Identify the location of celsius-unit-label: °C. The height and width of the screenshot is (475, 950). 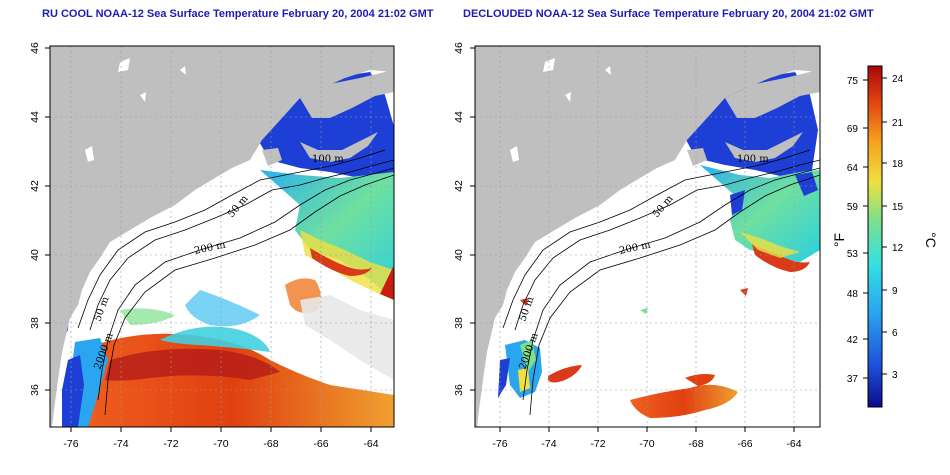
(931, 240).